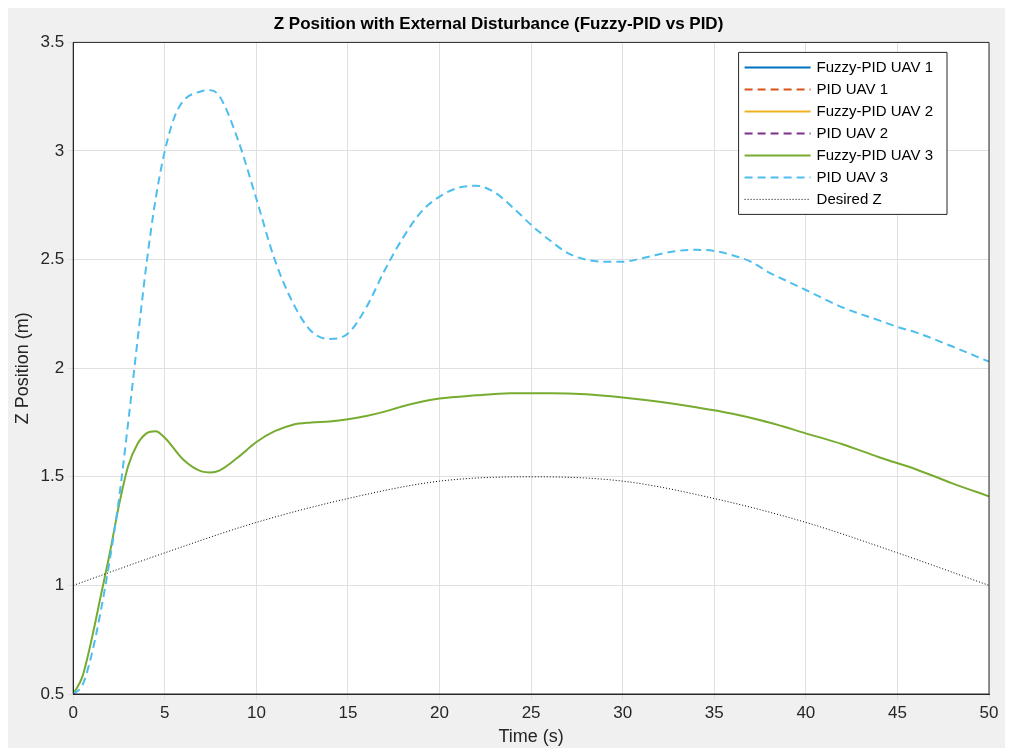 This screenshot has height=756, width=1013. What do you see at coordinates (52, 259) in the screenshot?
I see `y-tick-label: 2.5` at bounding box center [52, 259].